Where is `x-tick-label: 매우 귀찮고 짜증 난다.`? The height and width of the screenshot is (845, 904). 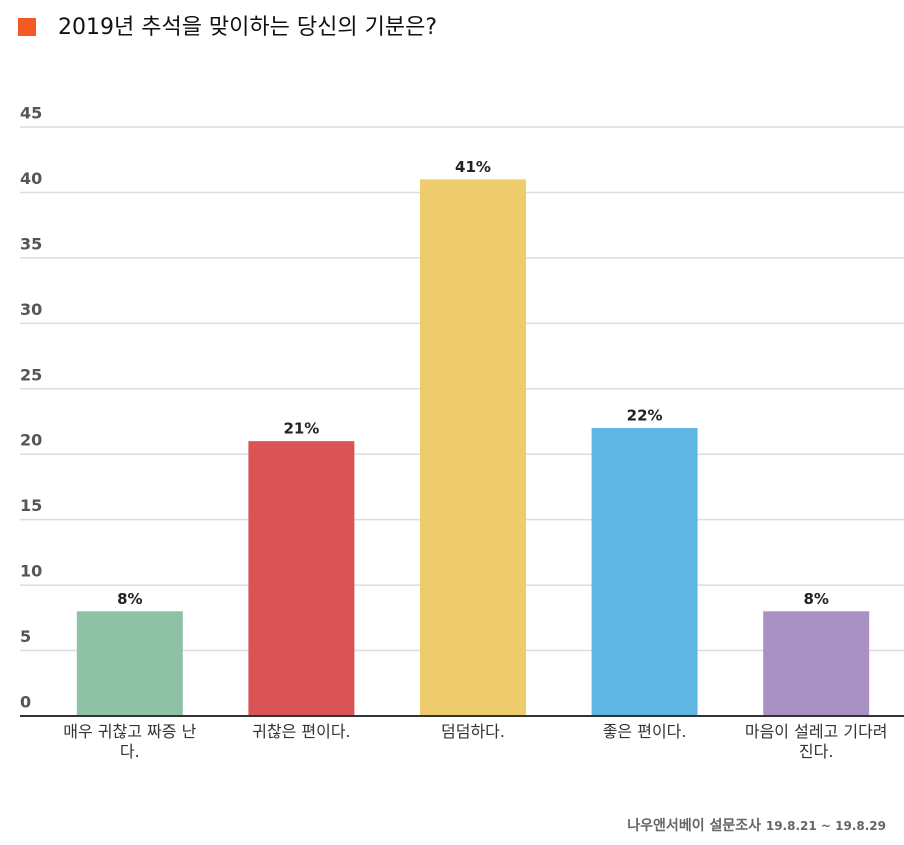 x-tick-label: 매우 귀찮고 짜증 난다. is located at coordinates (130, 741).